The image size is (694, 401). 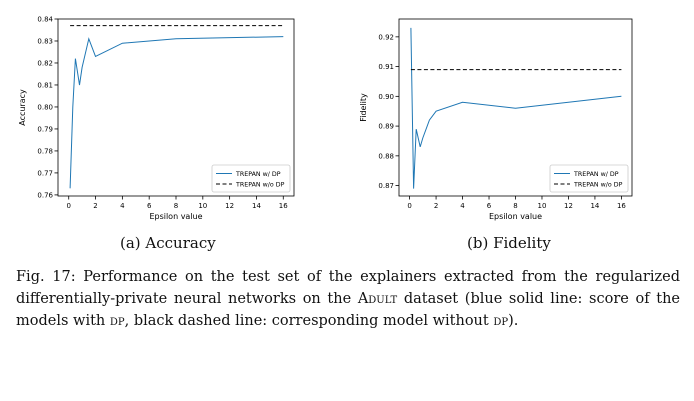 What do you see at coordinates (45, 63) in the screenshot?
I see `y-tick-label: 0.82` at bounding box center [45, 63].